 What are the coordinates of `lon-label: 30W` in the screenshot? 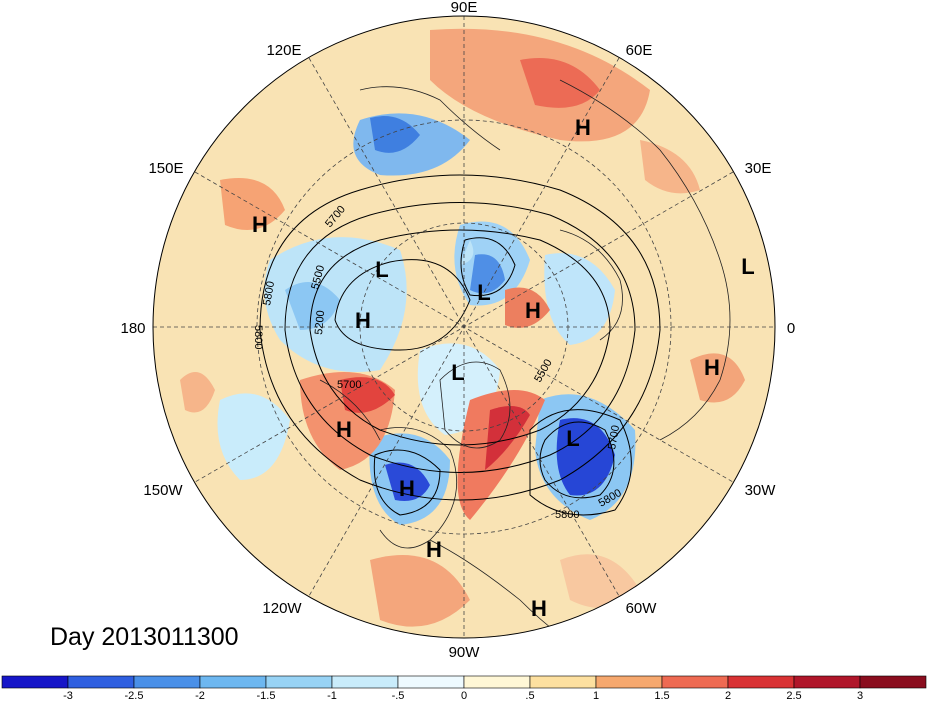 It's located at (761, 490).